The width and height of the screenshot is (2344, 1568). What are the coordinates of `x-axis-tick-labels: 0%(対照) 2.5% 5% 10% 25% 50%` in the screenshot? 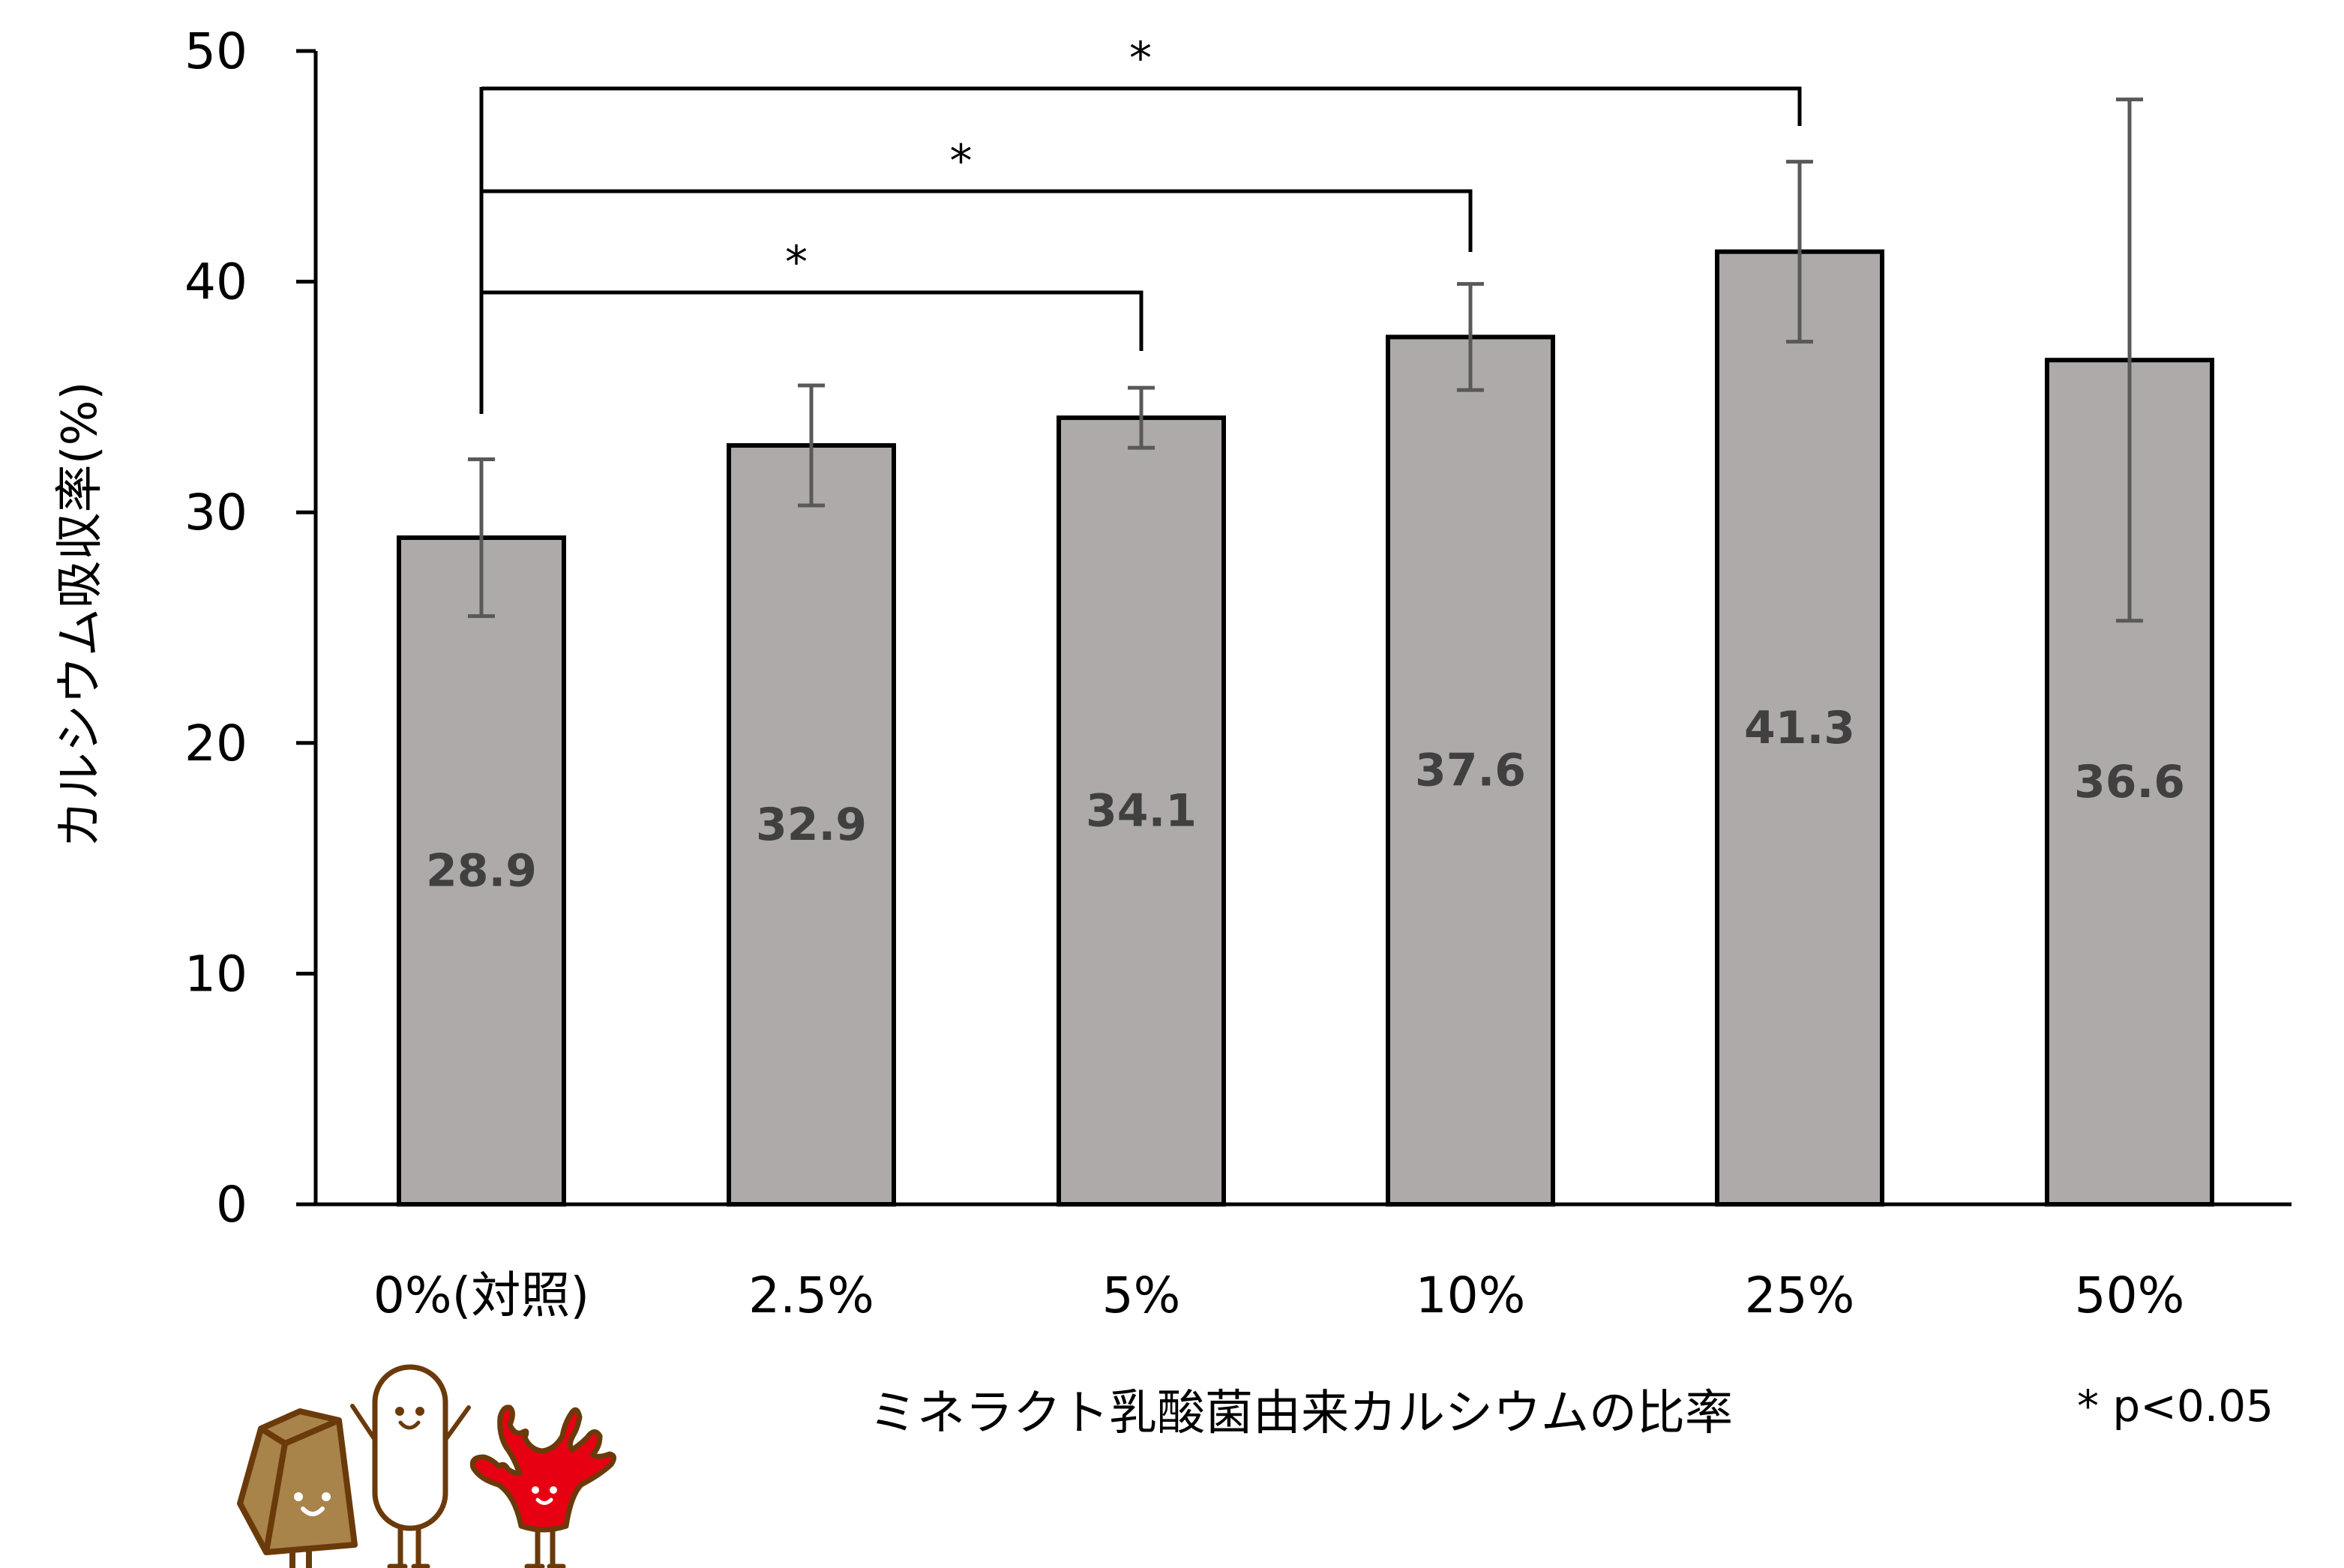 It's located at (1278, 1295).